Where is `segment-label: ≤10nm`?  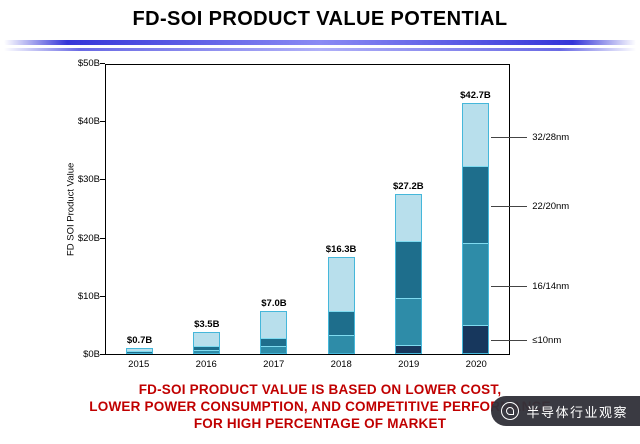 segment-label: ≤10nm is located at coordinates (526, 340).